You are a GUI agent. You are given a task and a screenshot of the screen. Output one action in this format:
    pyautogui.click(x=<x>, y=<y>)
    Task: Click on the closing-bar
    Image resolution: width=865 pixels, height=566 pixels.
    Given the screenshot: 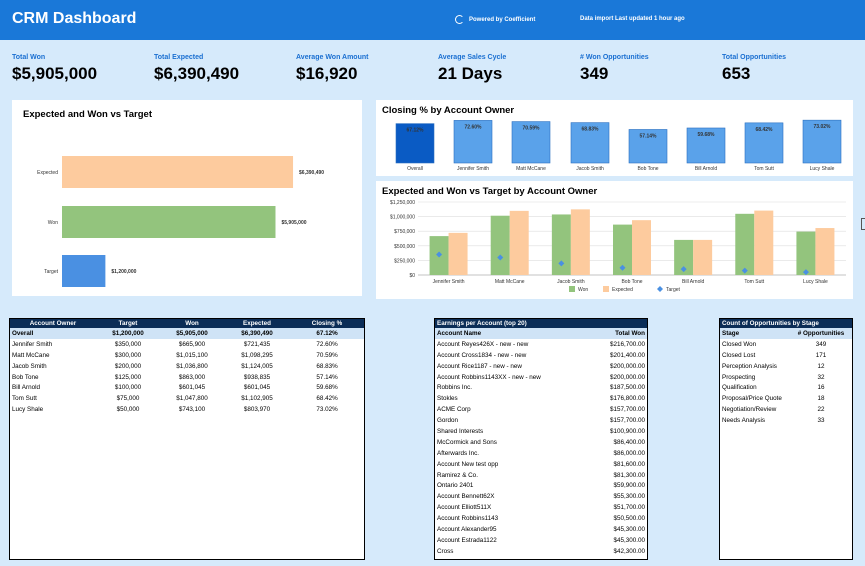 What is the action you would take?
    pyautogui.click(x=822, y=141)
    